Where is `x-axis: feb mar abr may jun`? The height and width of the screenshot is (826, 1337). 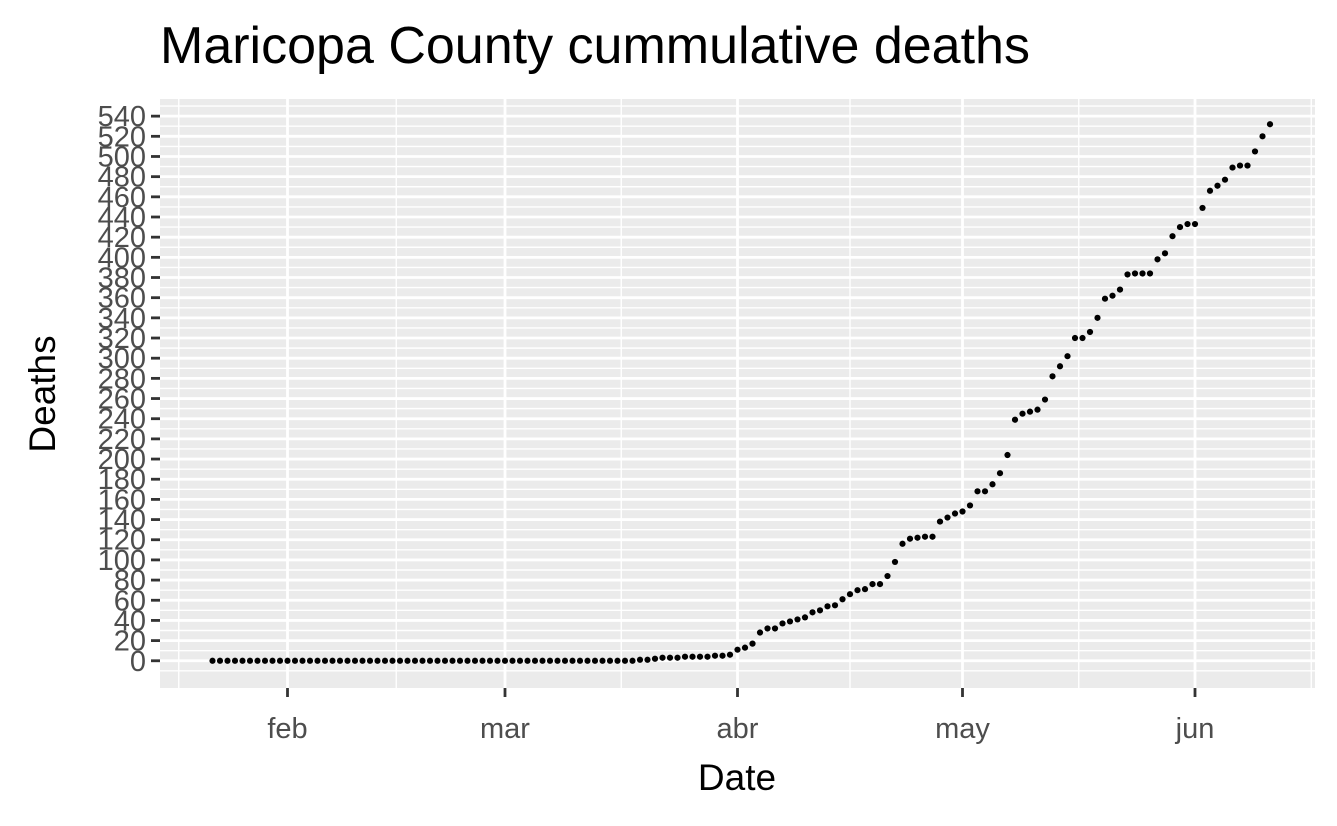
x-axis: feb mar abr may jun is located at coordinates (740, 716).